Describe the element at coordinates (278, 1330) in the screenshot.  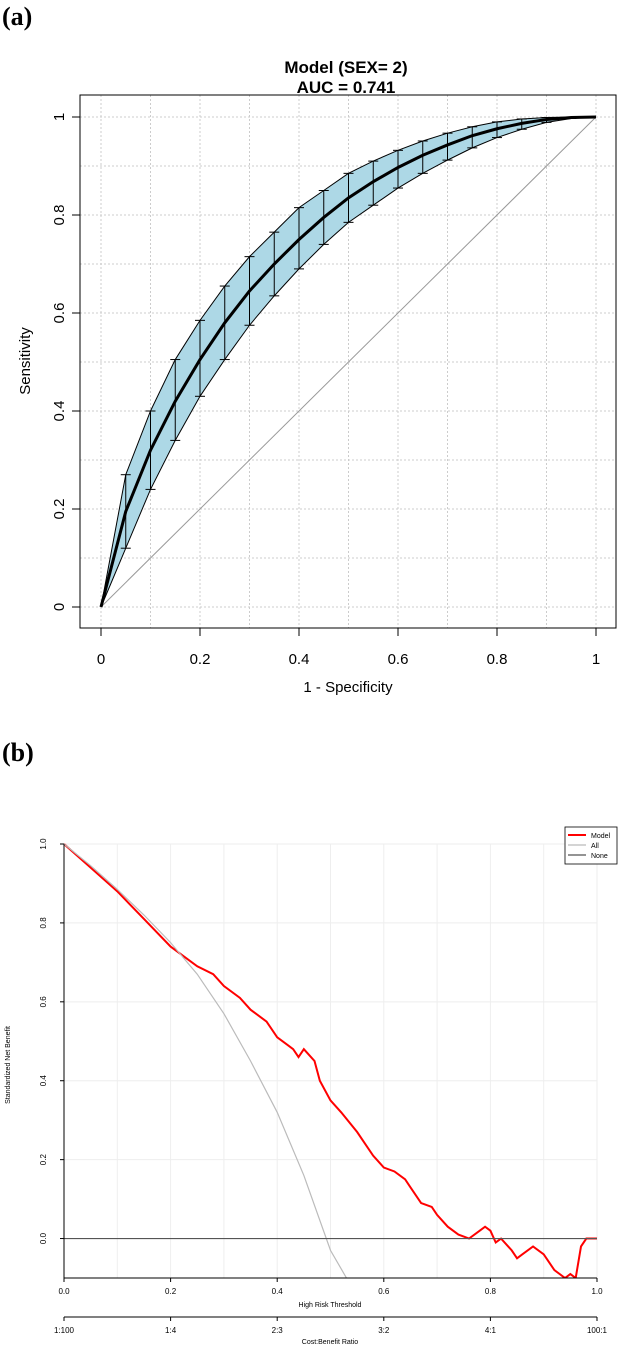
I see `secondary-x-tick-label: 2:3` at that location.